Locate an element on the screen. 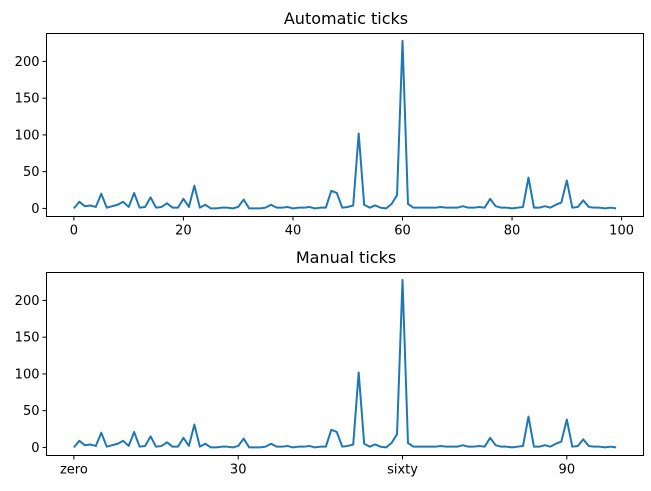  chart-title: Manual ticks is located at coordinates (346, 257).